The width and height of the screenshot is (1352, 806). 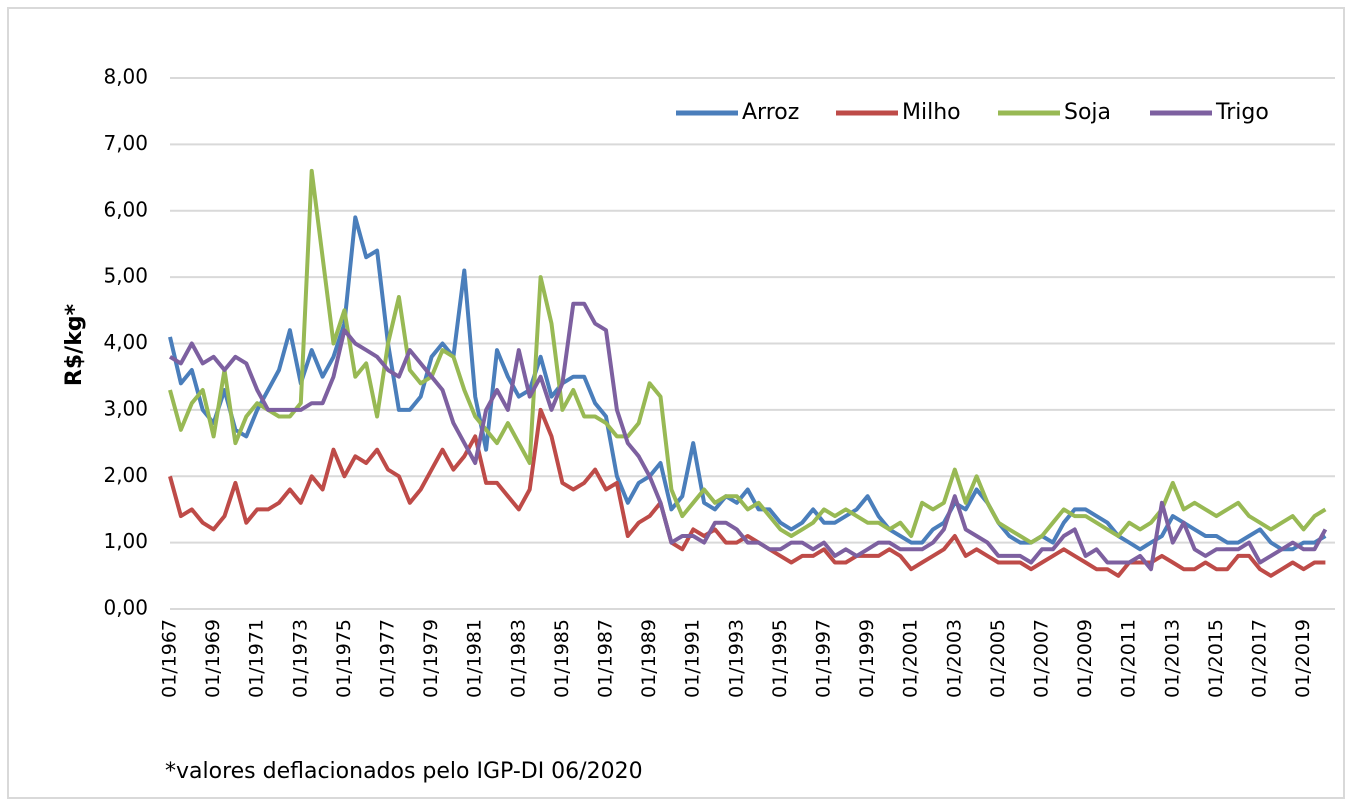 What do you see at coordinates (1242, 112) in the screenshot?
I see `legend-label: Trigo` at bounding box center [1242, 112].